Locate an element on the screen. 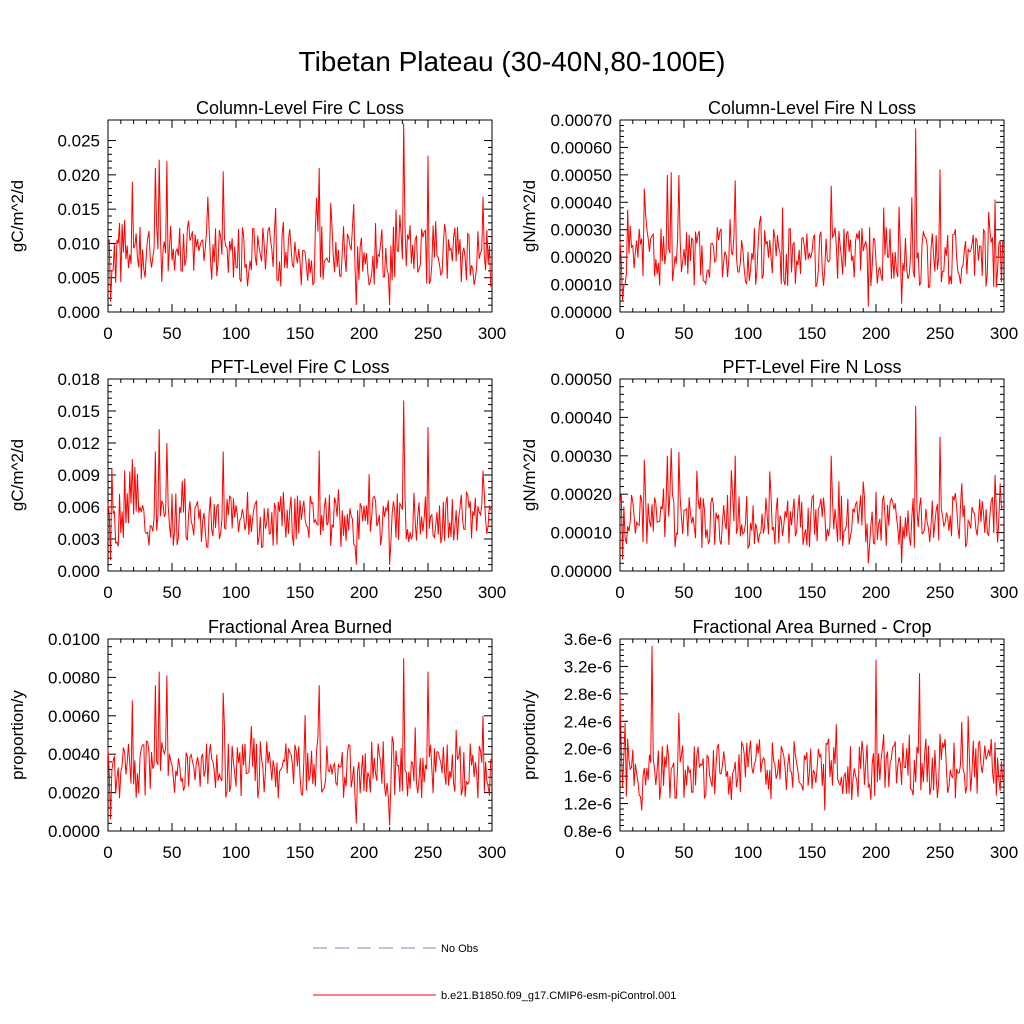 Image resolution: width=1024 pixels, height=1024 pixels. y-axis-label: proportion/y is located at coordinates (17, 735).